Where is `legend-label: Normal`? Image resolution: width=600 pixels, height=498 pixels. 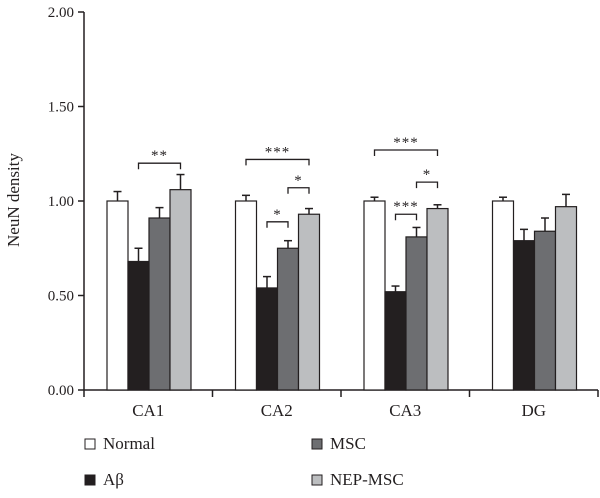 legend-label: Normal is located at coordinates (129, 443).